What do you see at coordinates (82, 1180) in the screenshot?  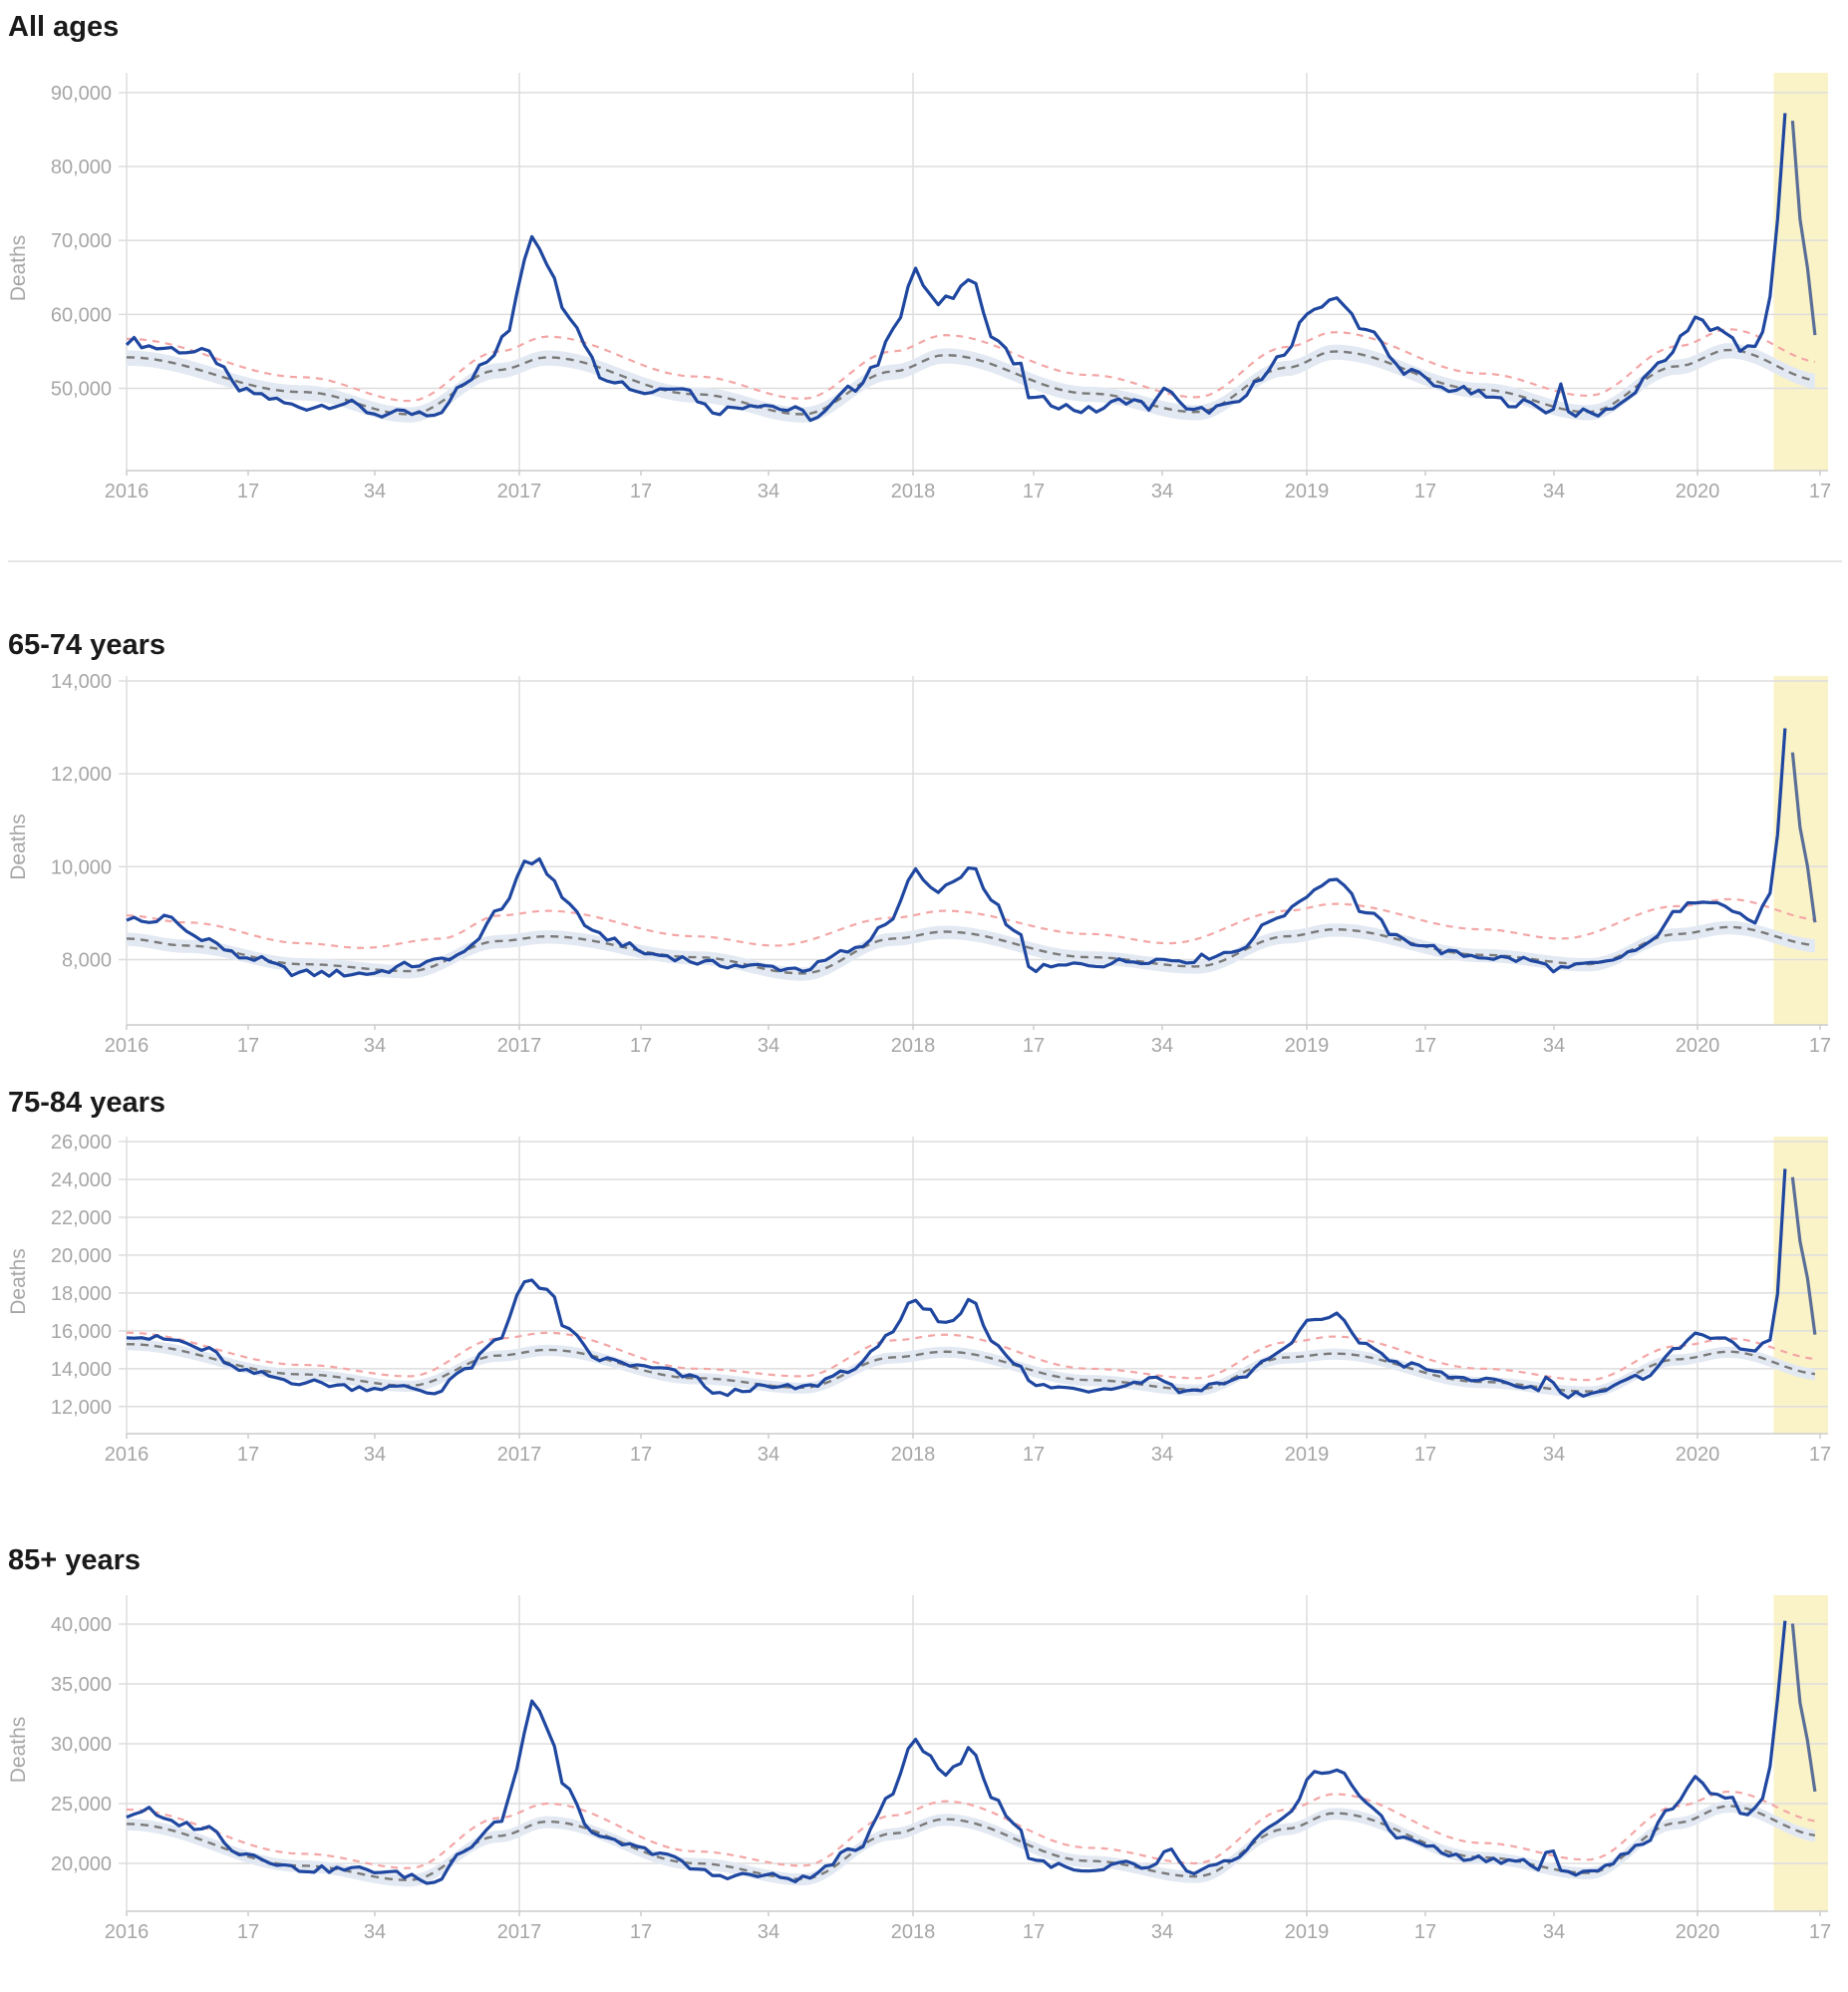 I see `y-tick-label: 24,000` at bounding box center [82, 1180].